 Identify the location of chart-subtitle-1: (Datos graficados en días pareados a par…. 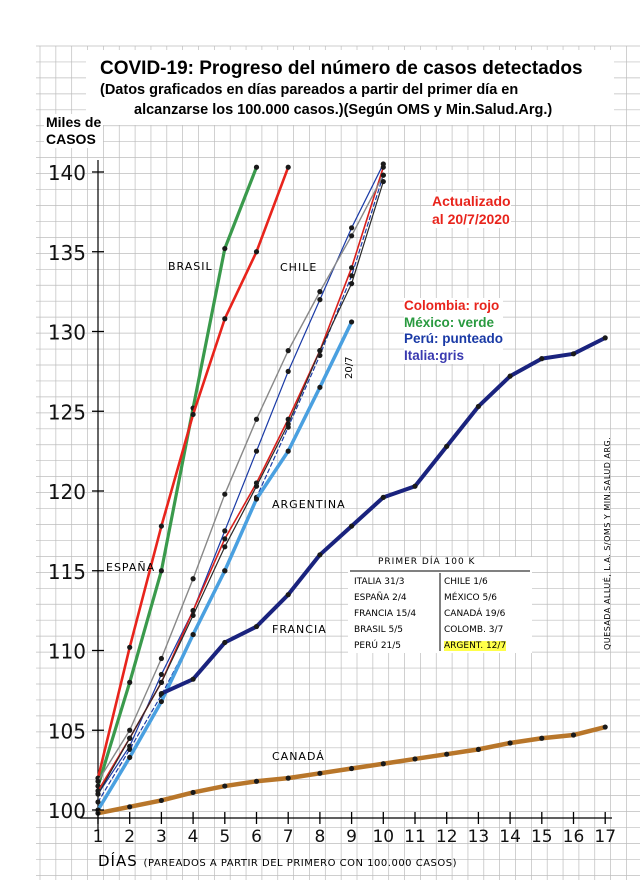
(309, 90).